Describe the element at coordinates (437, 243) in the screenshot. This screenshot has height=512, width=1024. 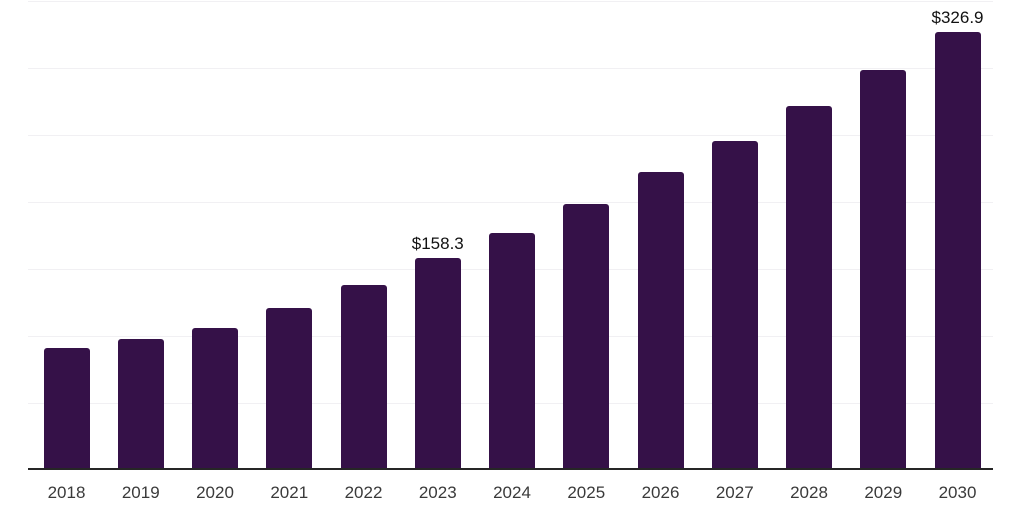
I see `bar-value-label-2023: $158.3` at that location.